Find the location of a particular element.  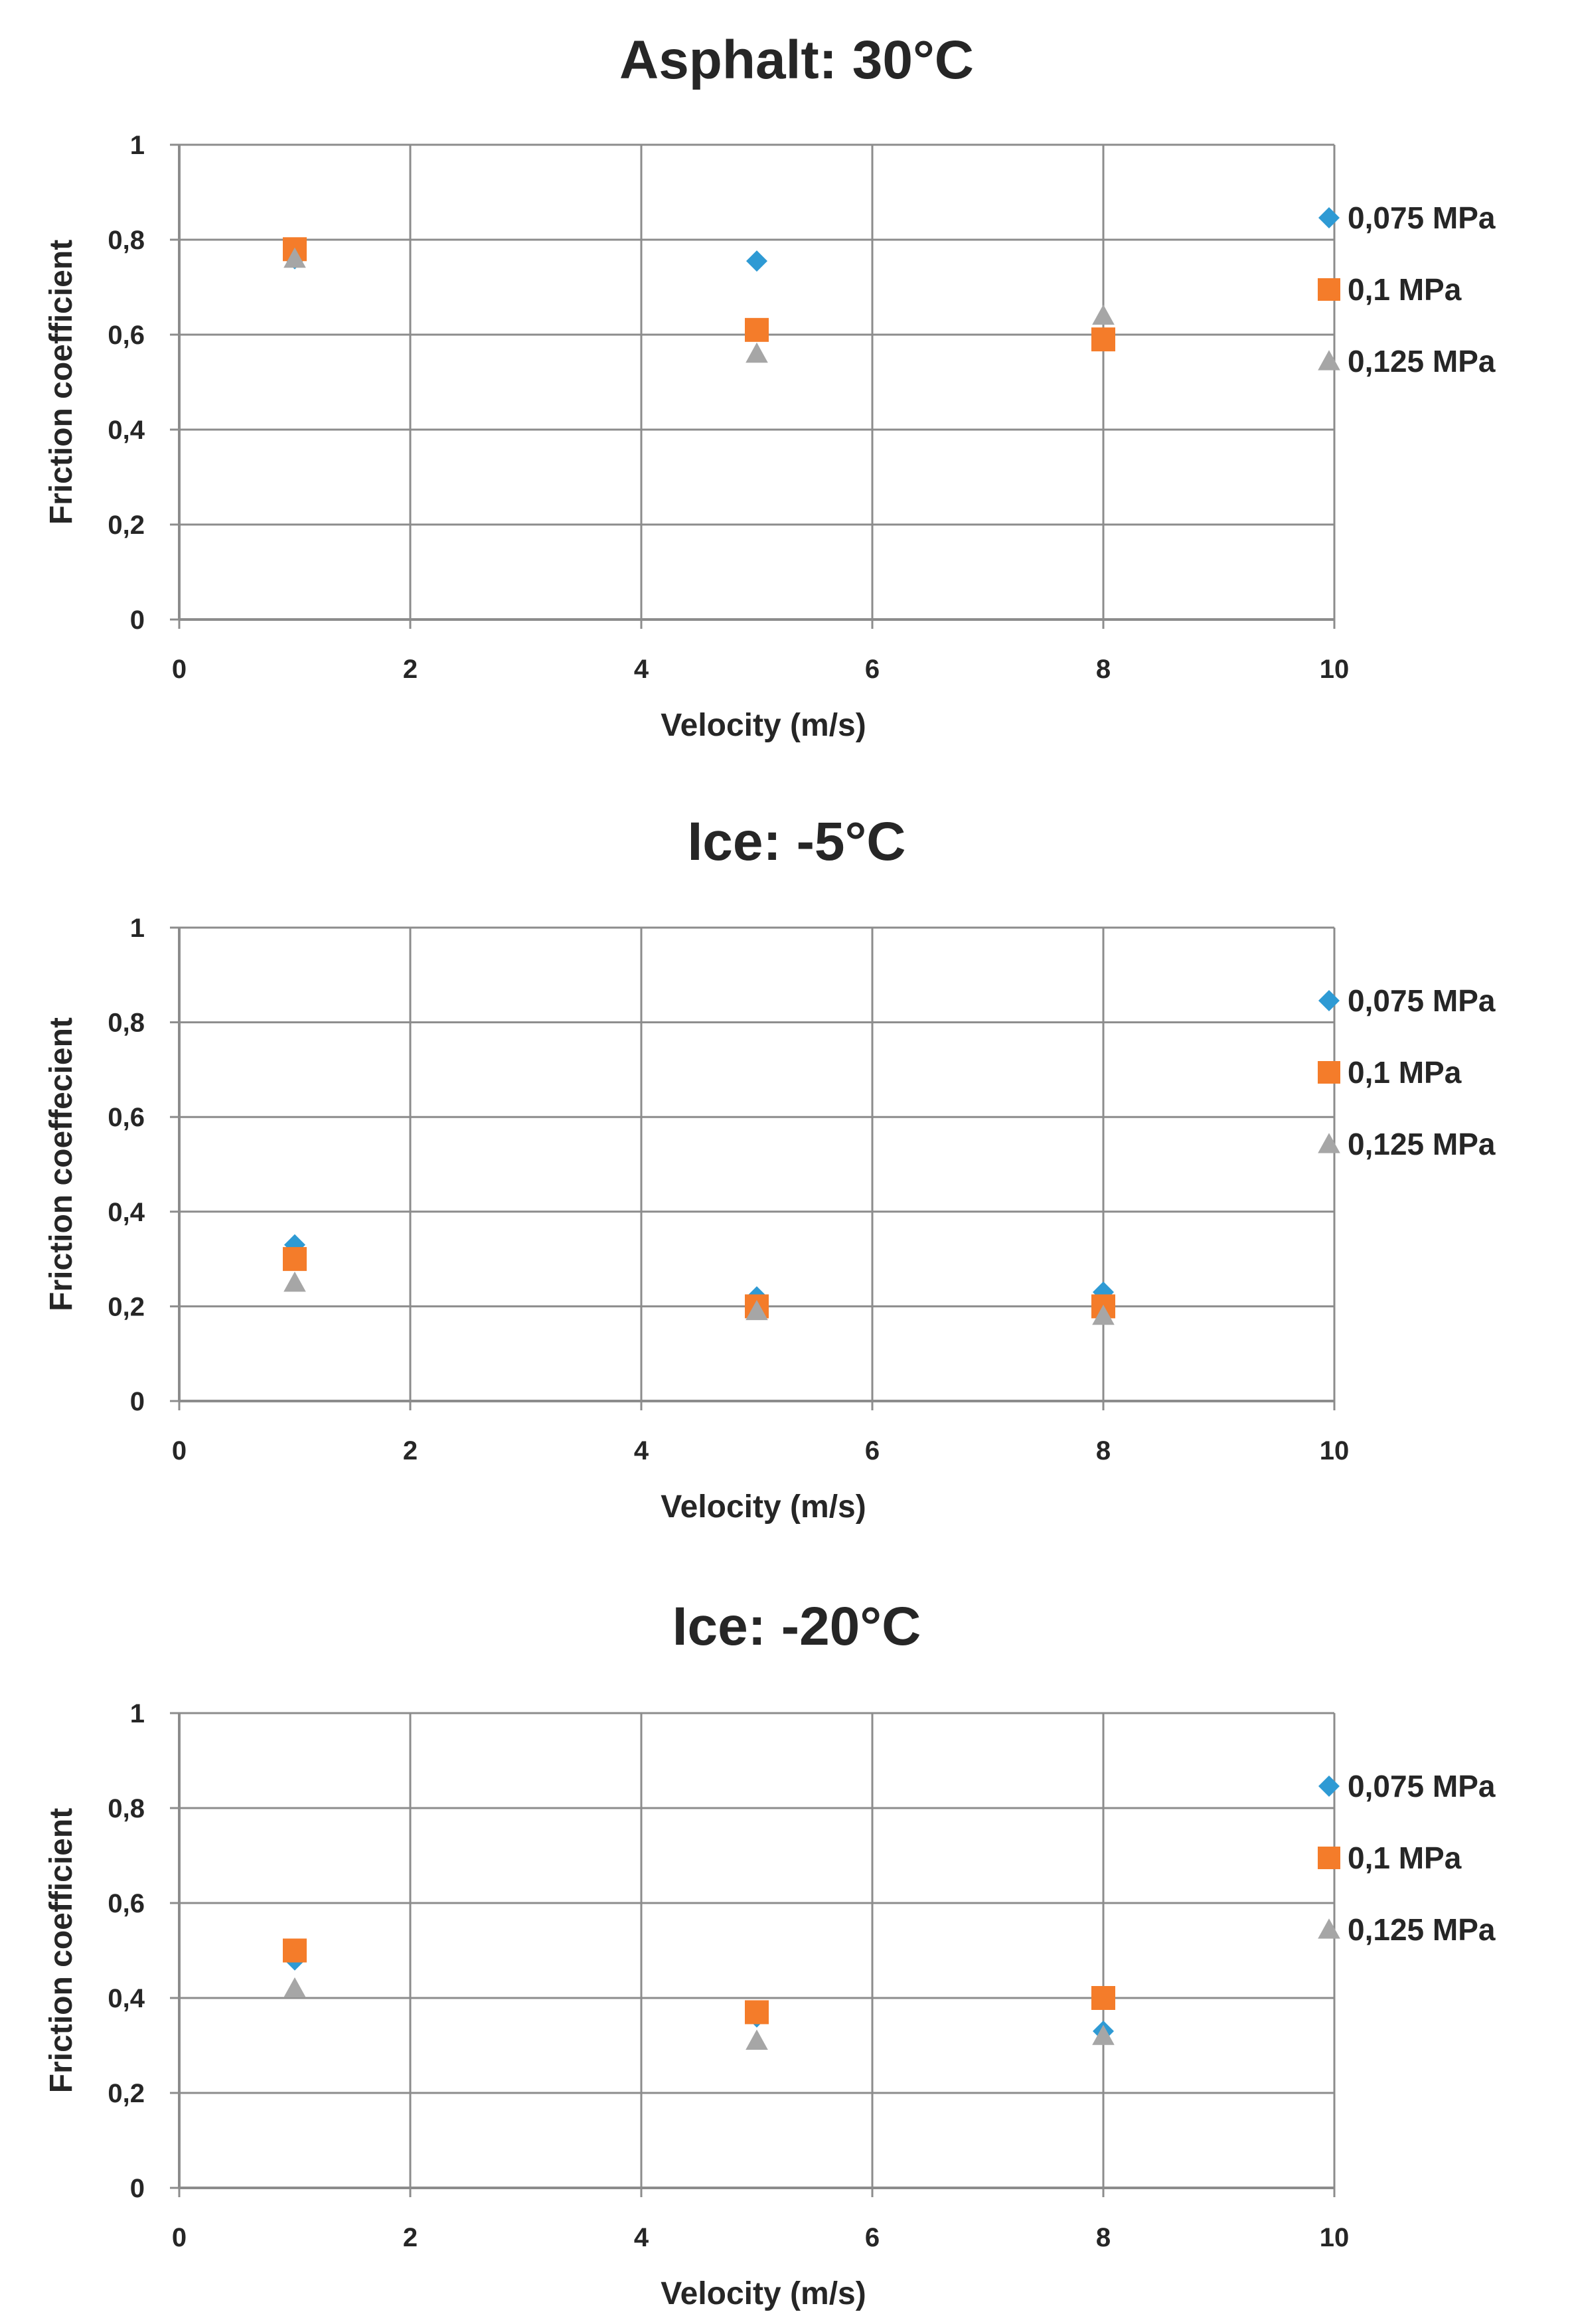

y-axis-label: Friction coeffecient is located at coordinates (61, 1164).